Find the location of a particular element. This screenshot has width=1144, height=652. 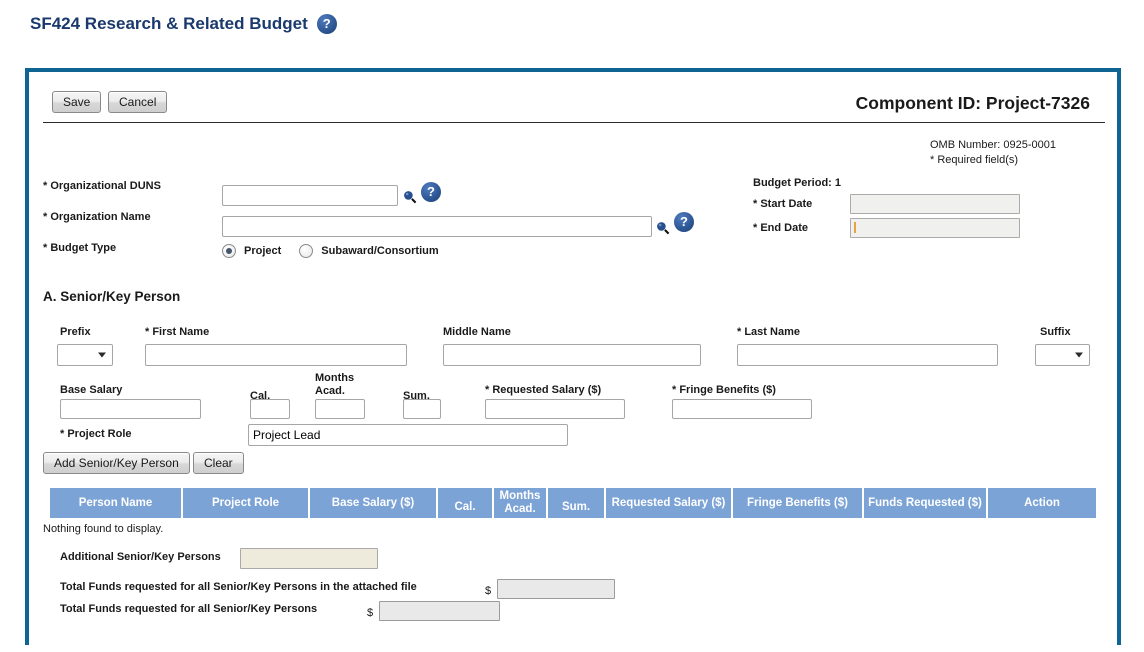

suffix-select is located at coordinates (1062, 355).